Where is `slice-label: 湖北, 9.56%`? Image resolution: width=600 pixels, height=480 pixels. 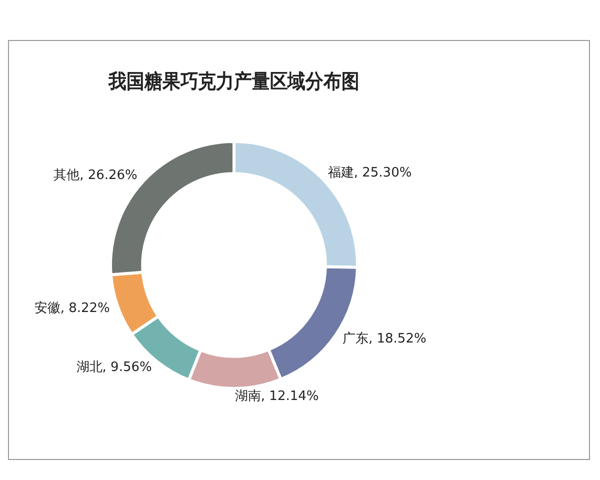
slice-label: 湖北, 9.56% is located at coordinates (114, 368).